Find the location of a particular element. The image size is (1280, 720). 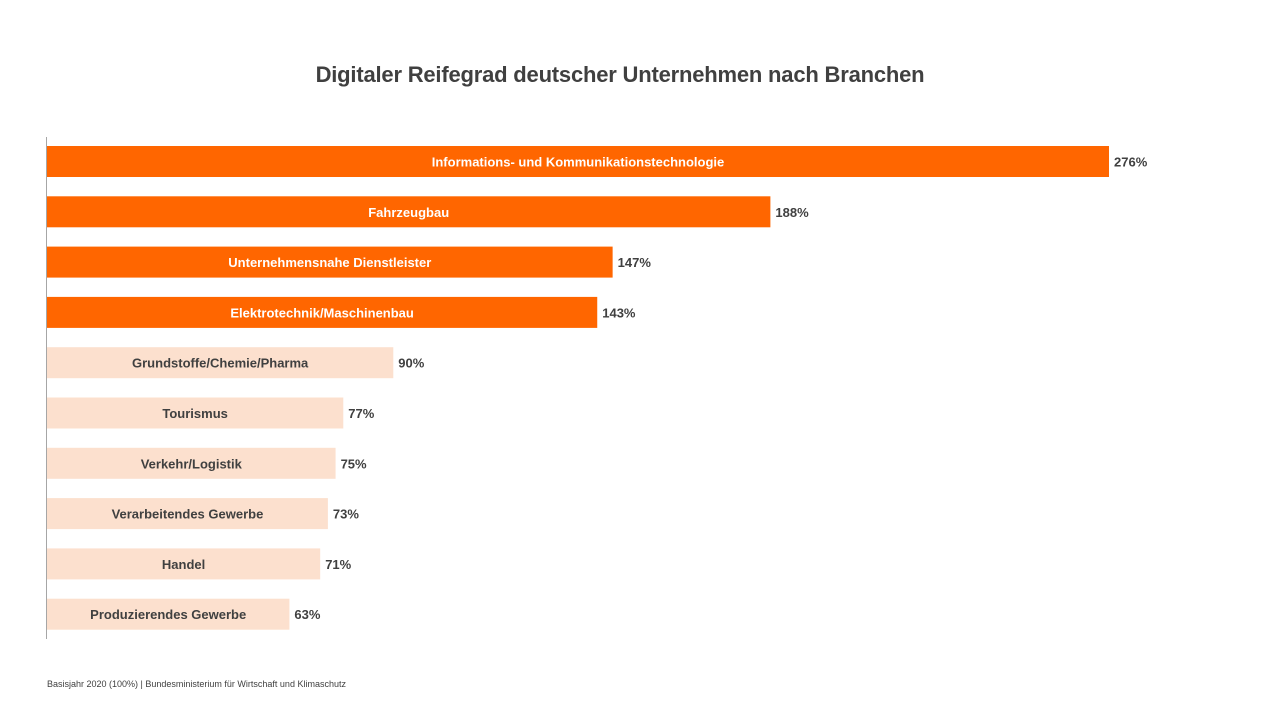

value-label: 75% is located at coordinates (354, 463).